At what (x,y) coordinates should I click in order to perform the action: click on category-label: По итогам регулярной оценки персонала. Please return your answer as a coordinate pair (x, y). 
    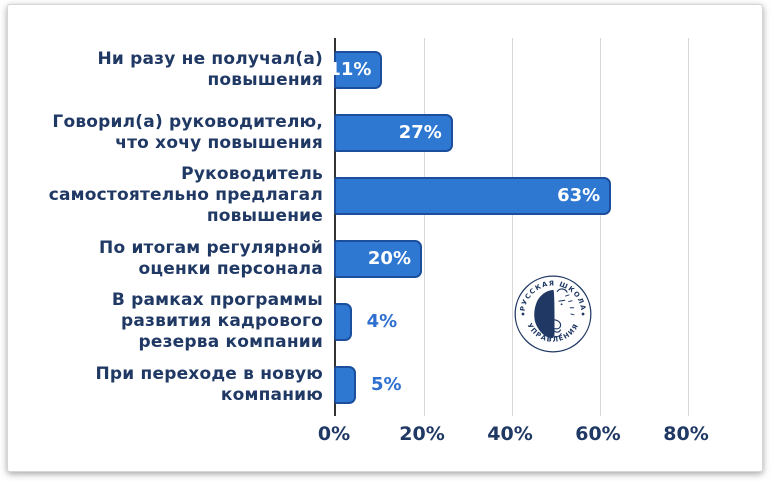
    Looking at the image, I should click on (171, 259).